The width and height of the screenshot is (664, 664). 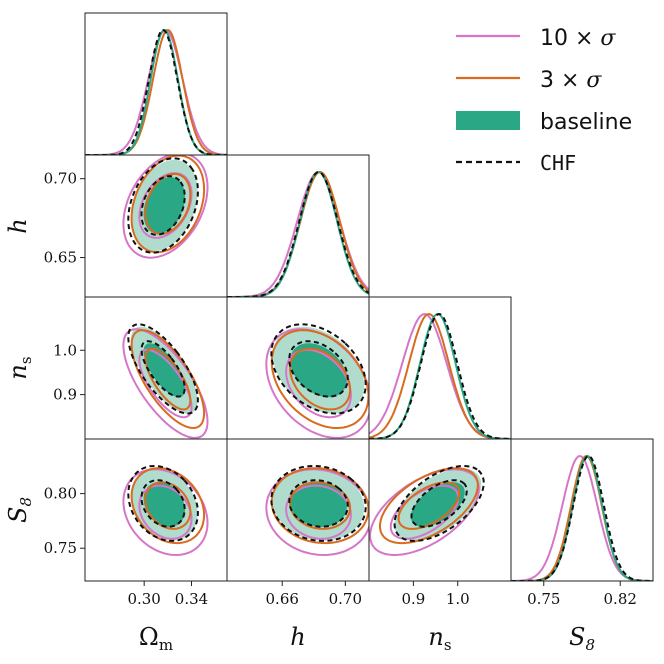 What do you see at coordinates (26, 502) in the screenshot?
I see `yaxis-subscript-s8: 8` at bounding box center [26, 502].